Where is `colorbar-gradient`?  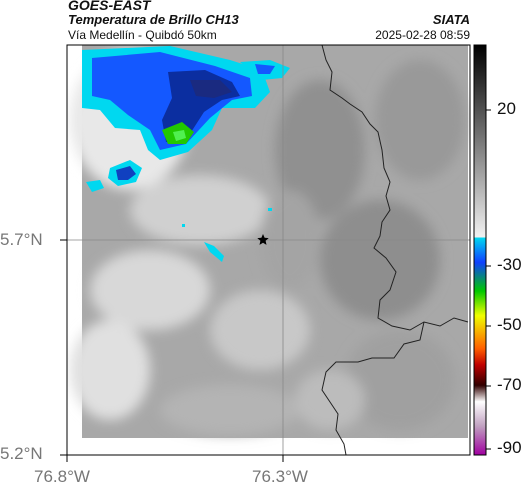
colorbar-gradient is located at coordinates (480, 250).